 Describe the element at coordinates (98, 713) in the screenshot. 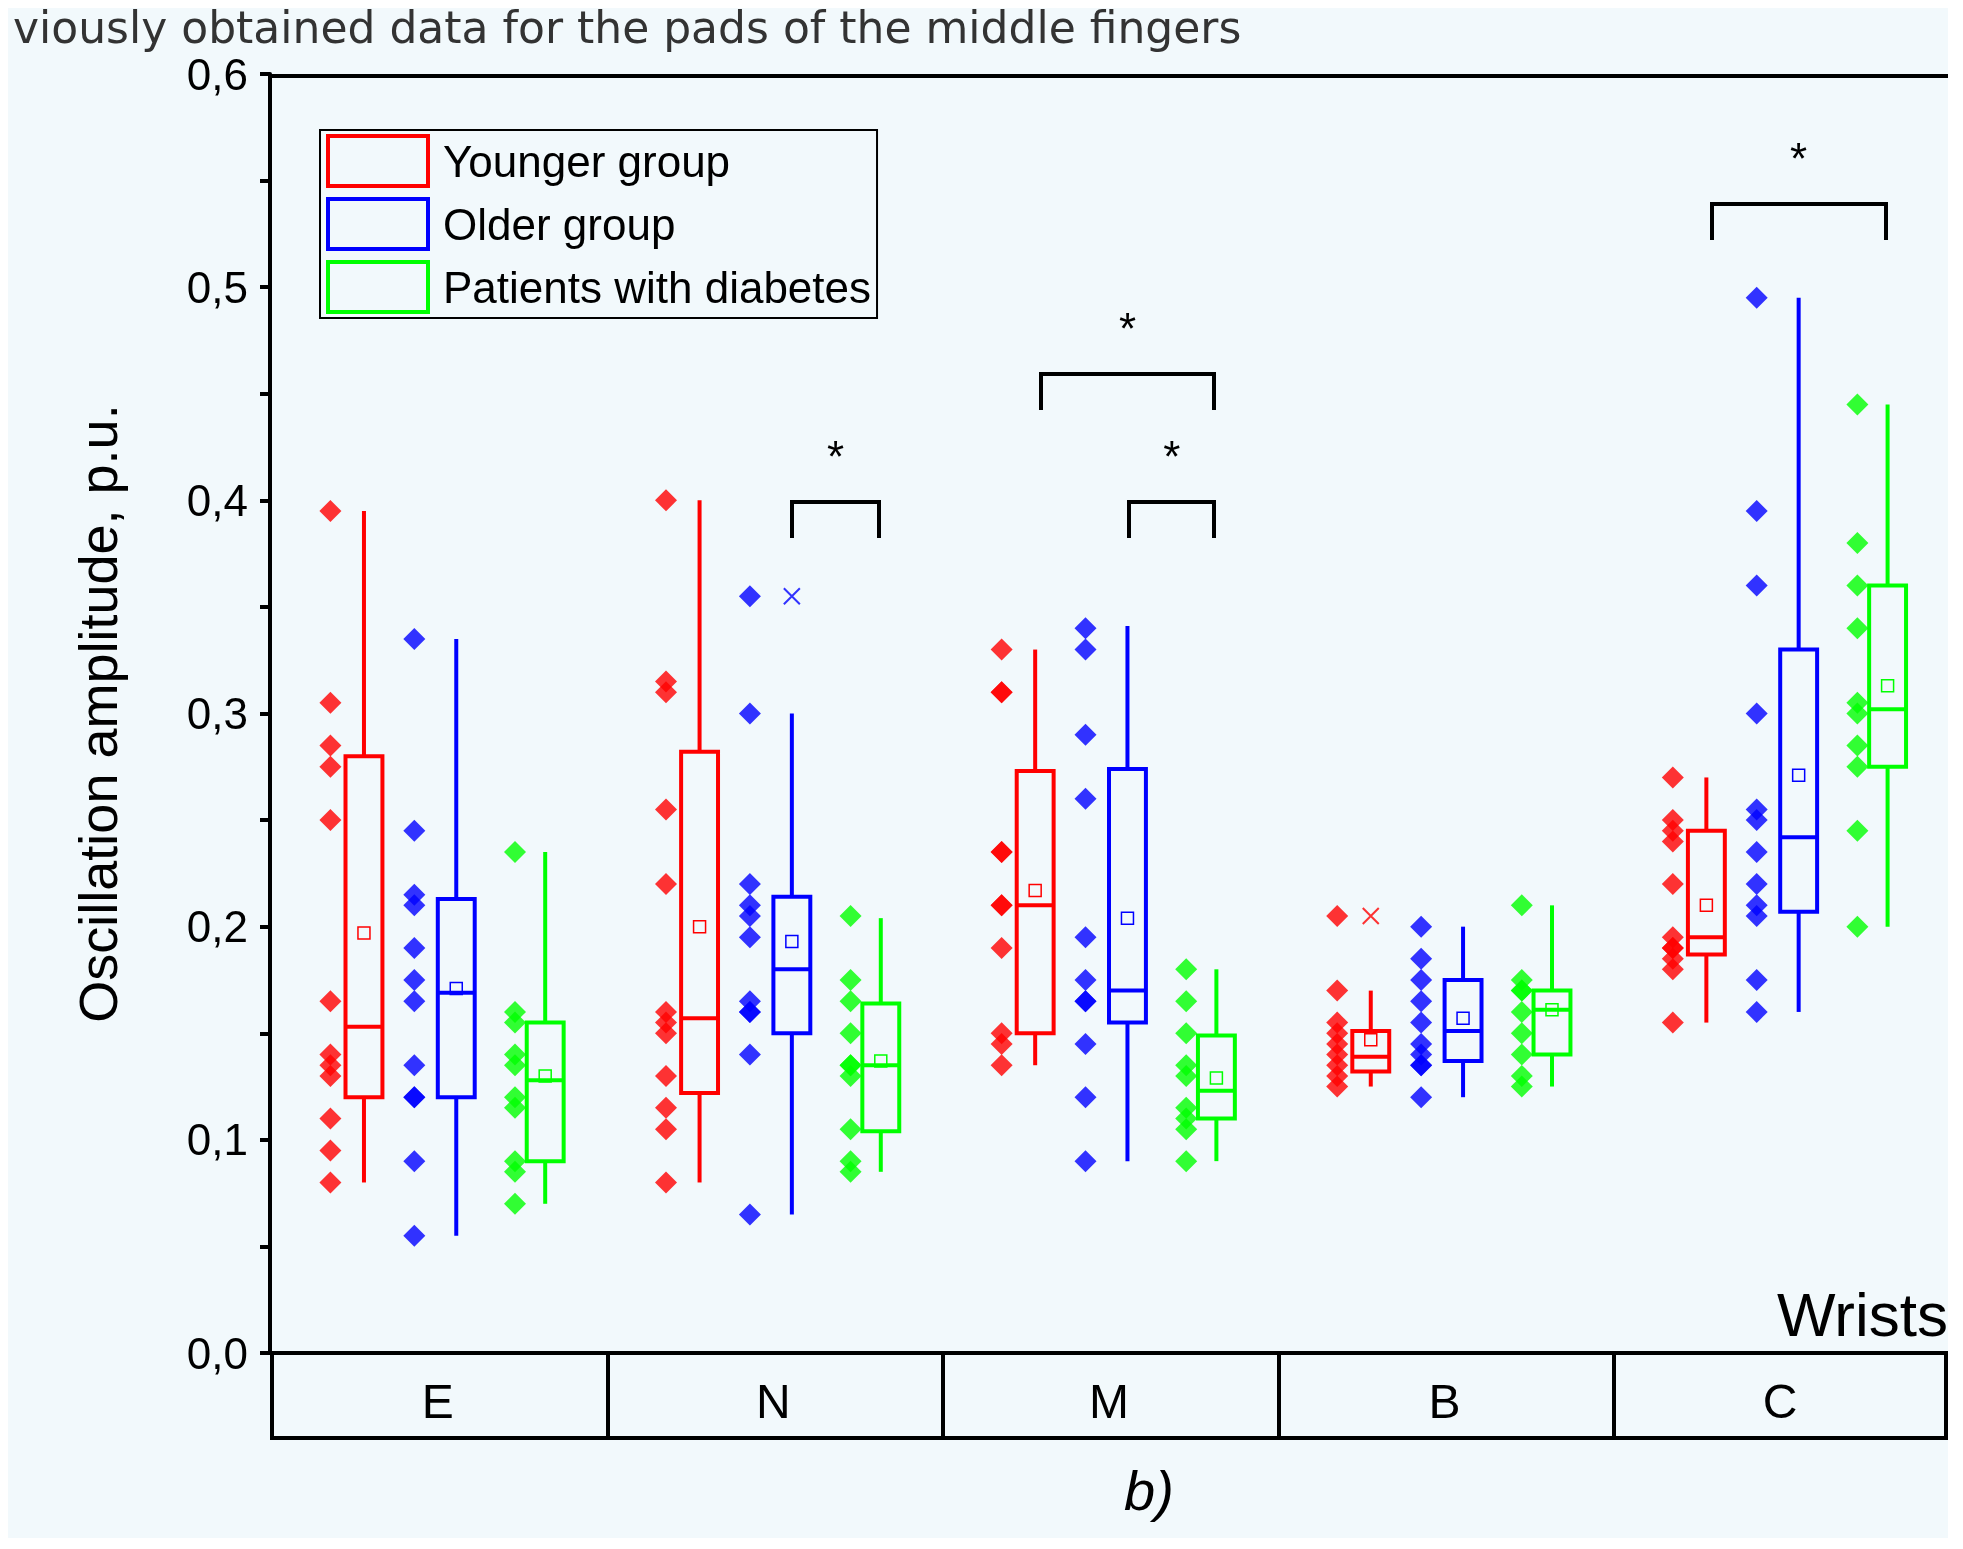

I see `y-axis-title: Oscillation amplitude, p.u.` at that location.